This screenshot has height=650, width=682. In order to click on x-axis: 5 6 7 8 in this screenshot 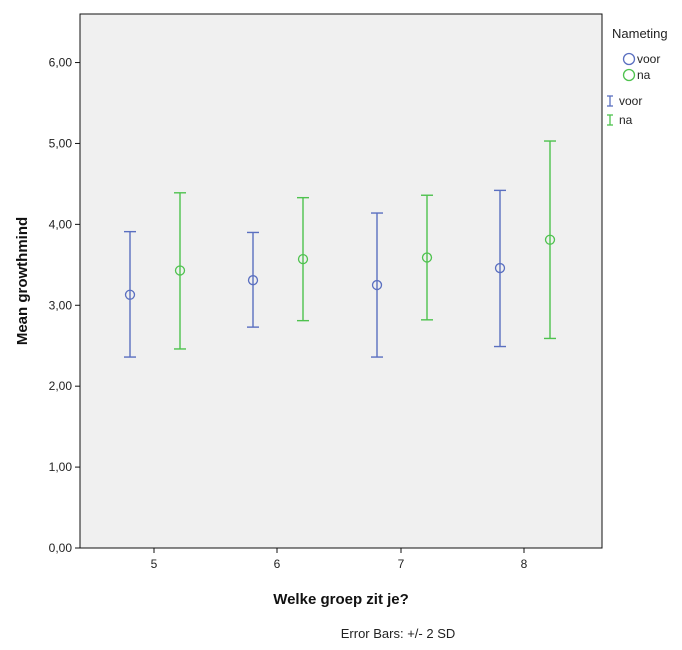, I will do `click(339, 559)`.